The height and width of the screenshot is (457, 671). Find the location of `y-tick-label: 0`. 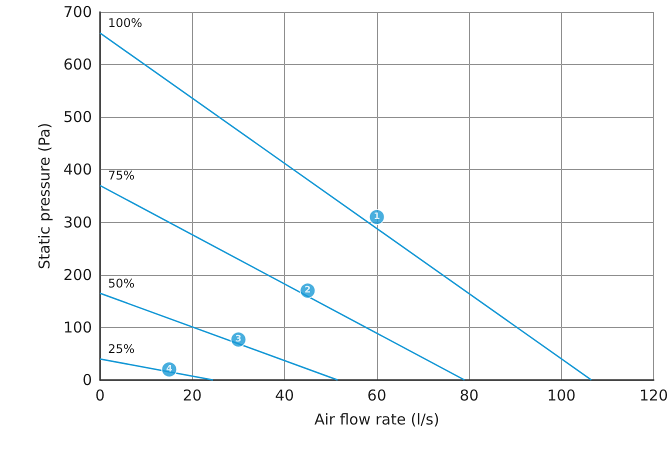

y-tick-label: 0 is located at coordinates (87, 380).